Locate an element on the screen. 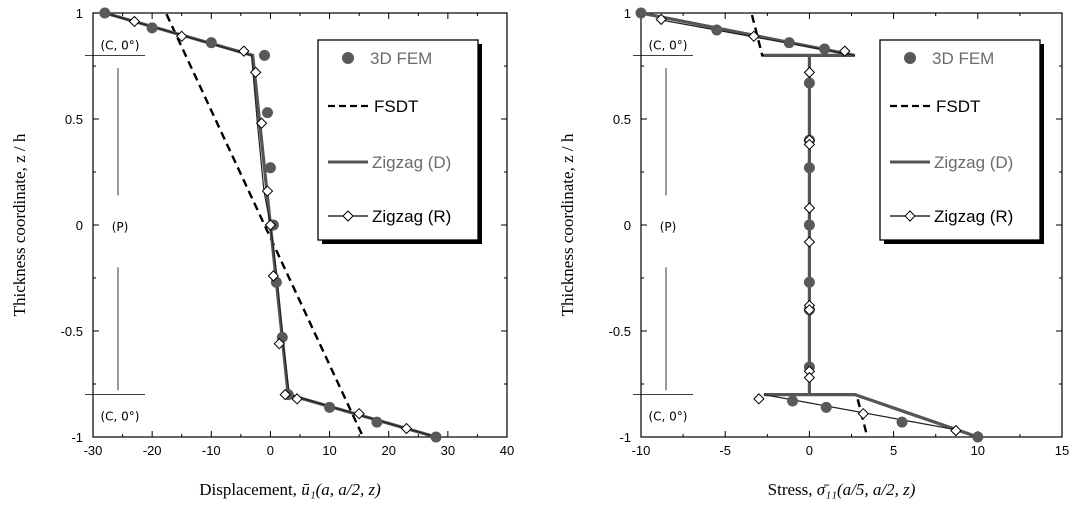 The width and height of the screenshot is (1078, 506). legend-fem-marker is located at coordinates (910, 58).